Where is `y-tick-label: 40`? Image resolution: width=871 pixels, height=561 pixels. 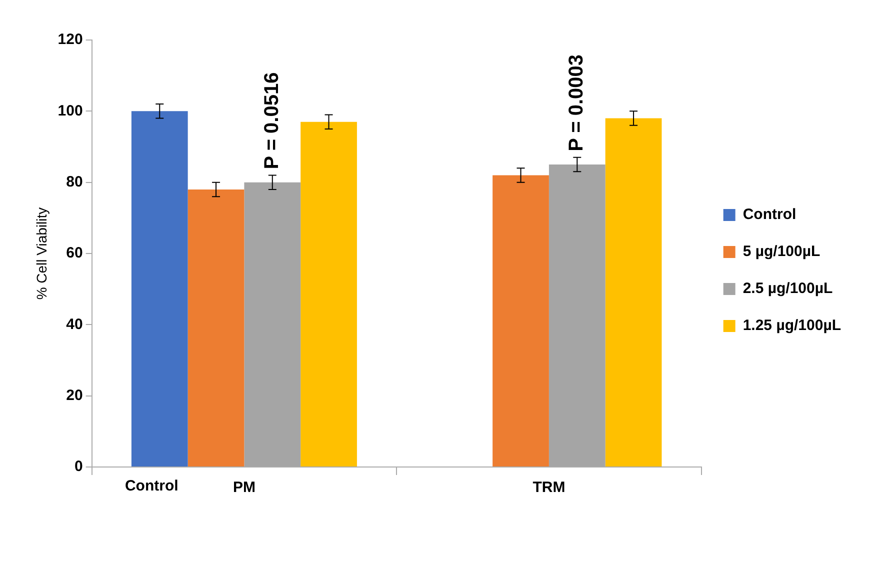 y-tick-label: 40 is located at coordinates (74, 324).